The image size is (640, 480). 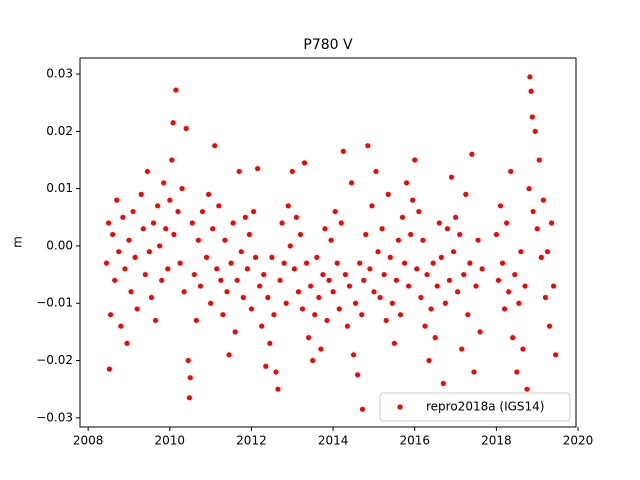 I want to click on x-tick-label: 2010, so click(x=170, y=441).